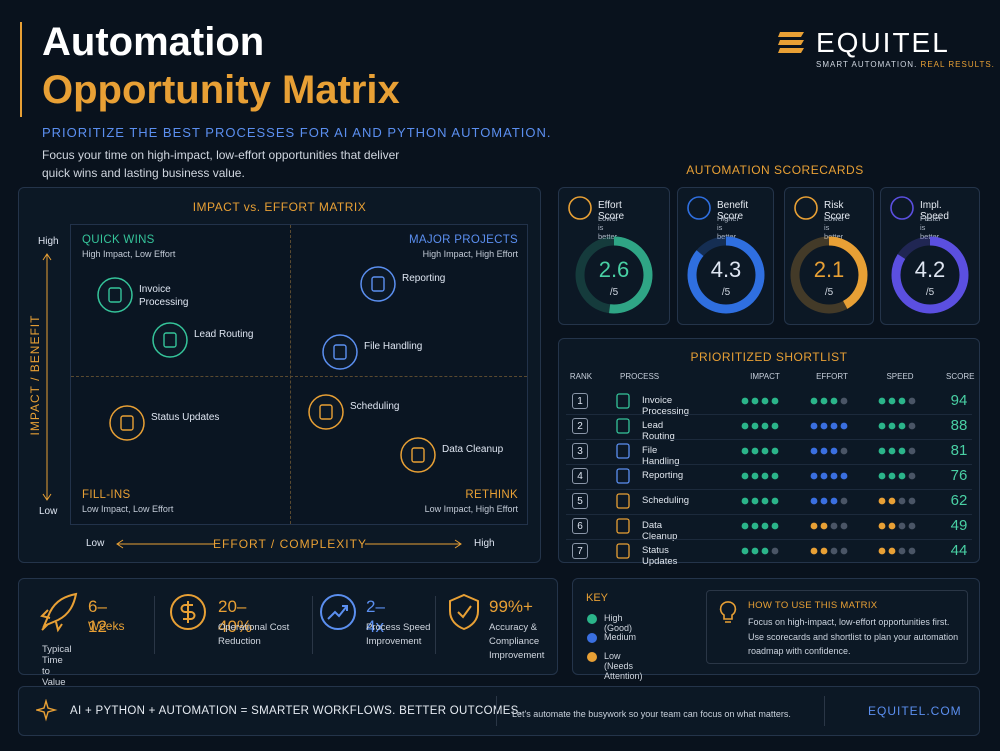  Describe the element at coordinates (491, 495) in the screenshot. I see `quadrant-title: RETHINK` at that location.